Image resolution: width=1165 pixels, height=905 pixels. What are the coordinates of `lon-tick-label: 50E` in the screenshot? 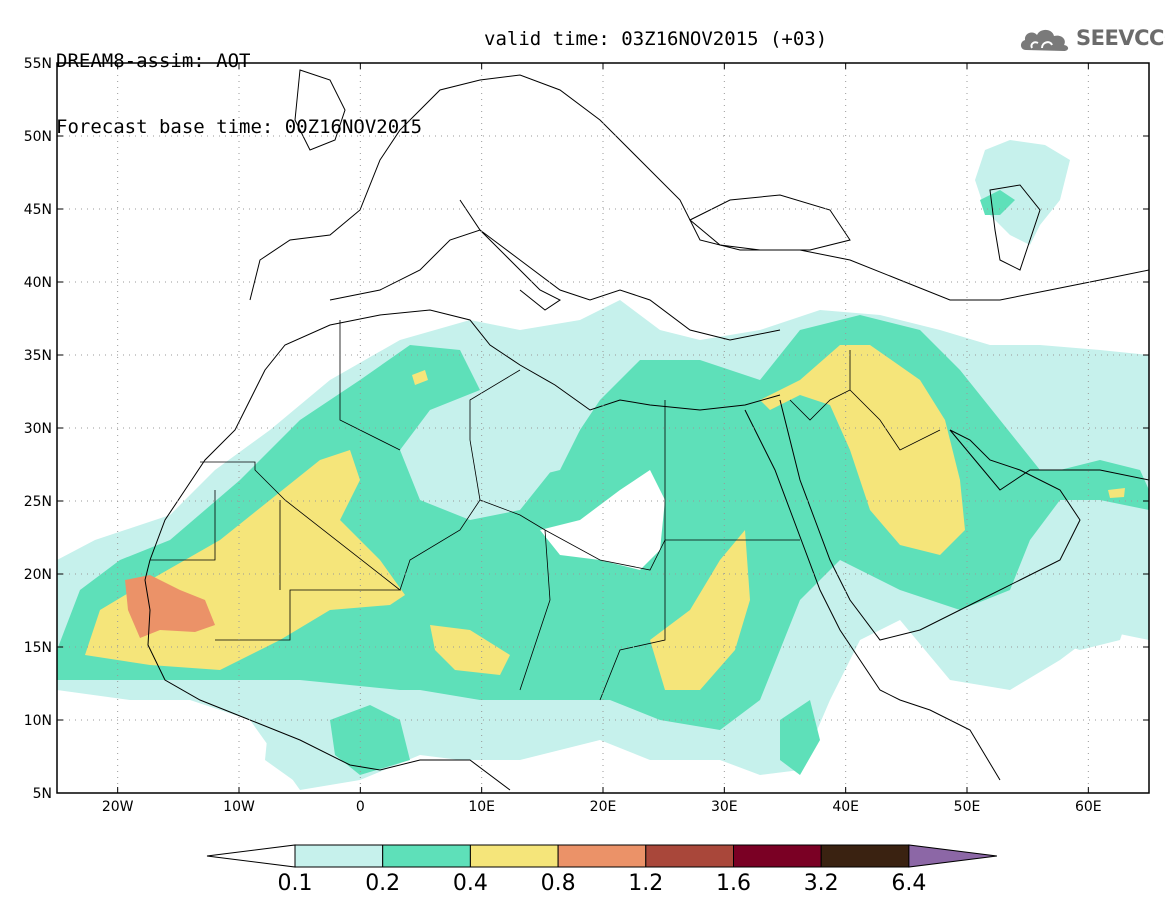 It's located at (967, 807).